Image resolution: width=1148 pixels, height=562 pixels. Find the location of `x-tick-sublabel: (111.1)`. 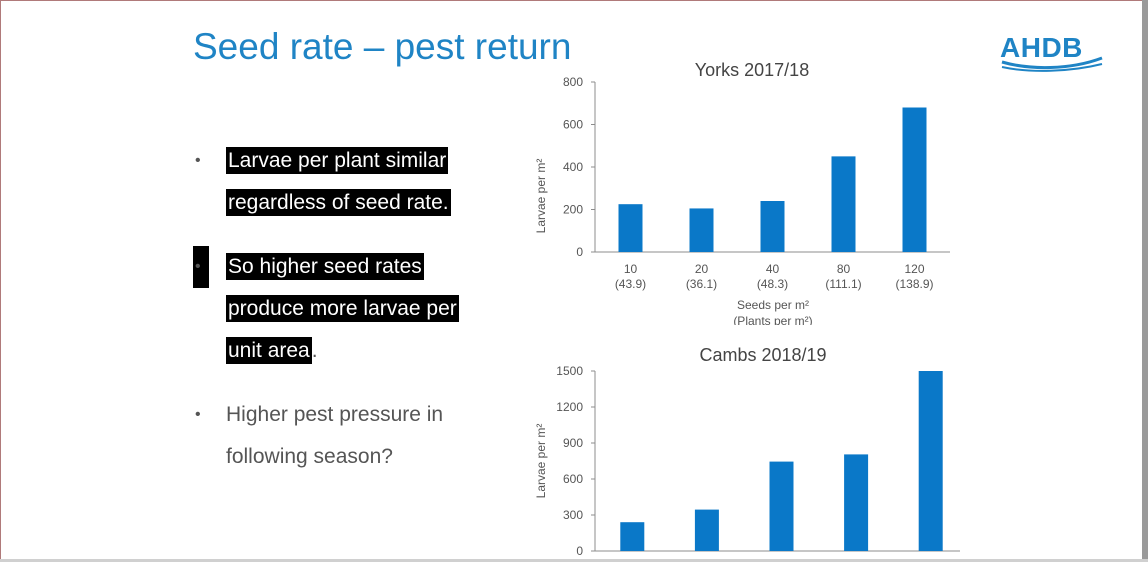

x-tick-sublabel: (111.1) is located at coordinates (843, 284).